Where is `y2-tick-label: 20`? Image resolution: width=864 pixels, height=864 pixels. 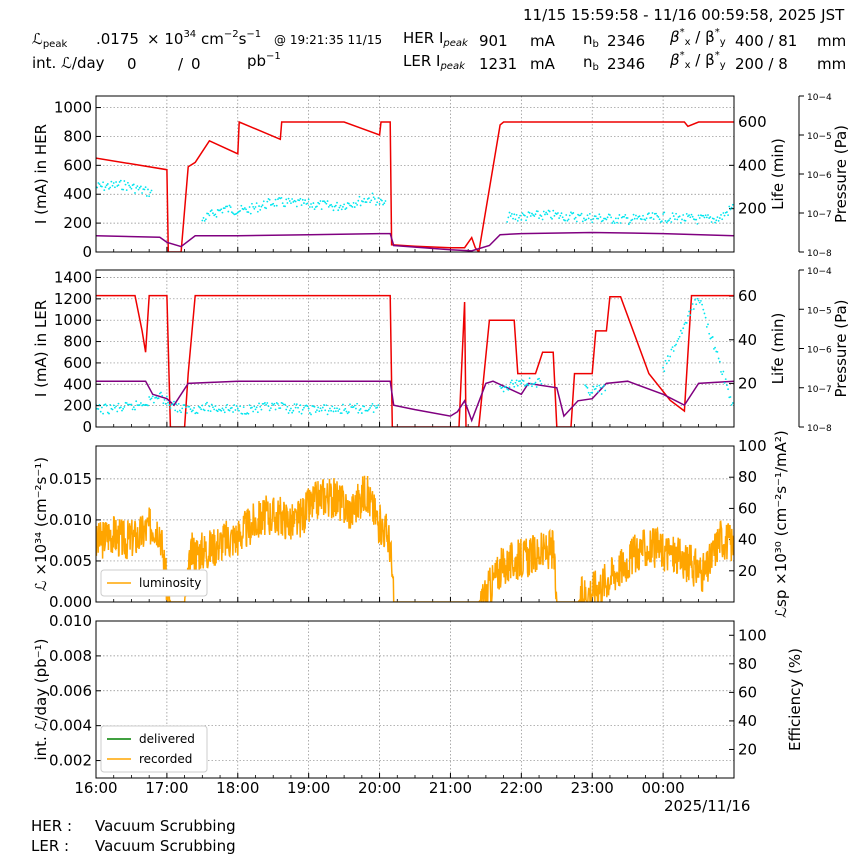
y2-tick-label: 20 is located at coordinates (747, 749).